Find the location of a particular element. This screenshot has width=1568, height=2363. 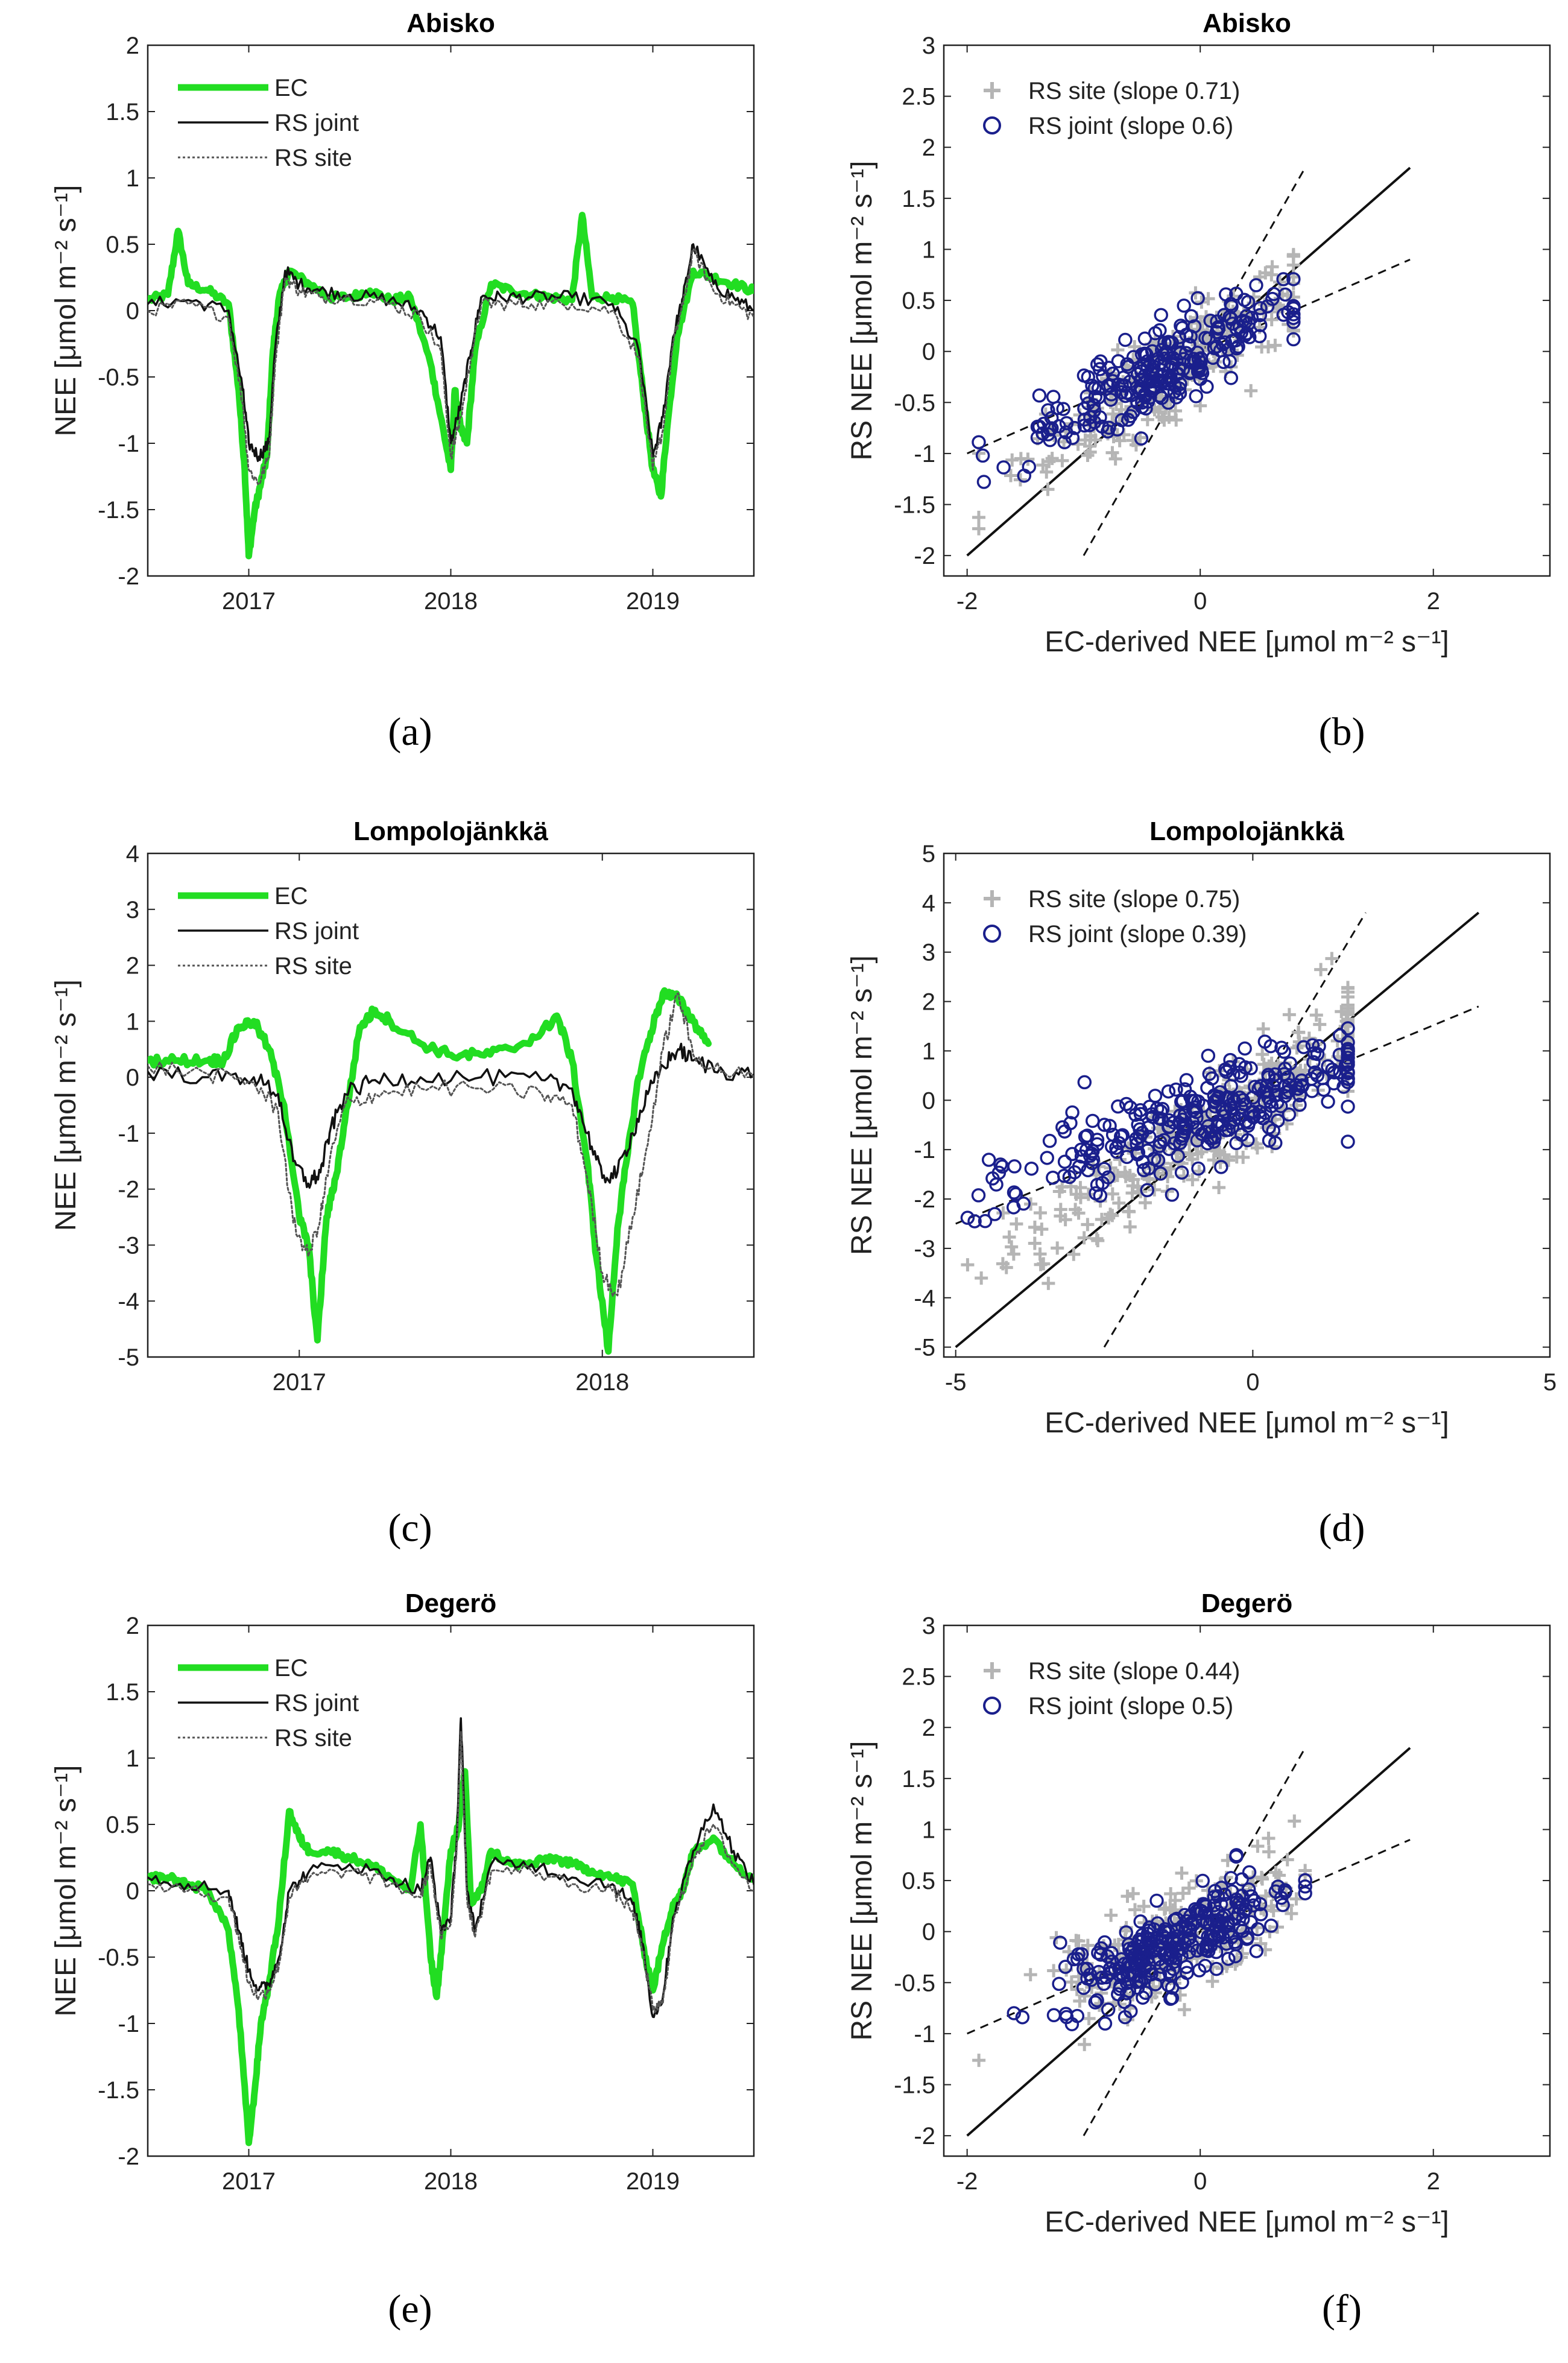

x-axis-label: EC-derived NEE [μmol m⁻² s⁻¹] is located at coordinates (1247, 2222).